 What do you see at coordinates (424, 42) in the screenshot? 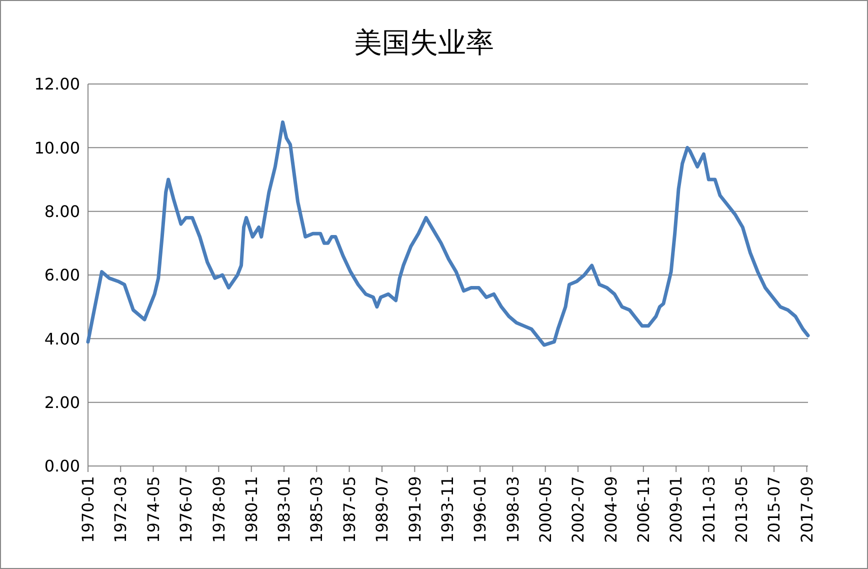
I see `chart-title: 美国失业率` at bounding box center [424, 42].